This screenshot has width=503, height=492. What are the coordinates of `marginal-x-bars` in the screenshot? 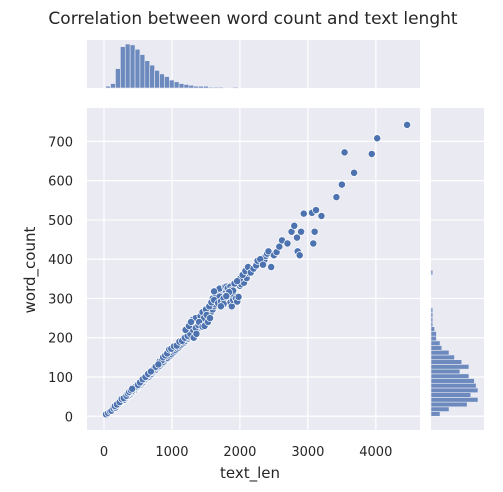 It's located at (172, 66).